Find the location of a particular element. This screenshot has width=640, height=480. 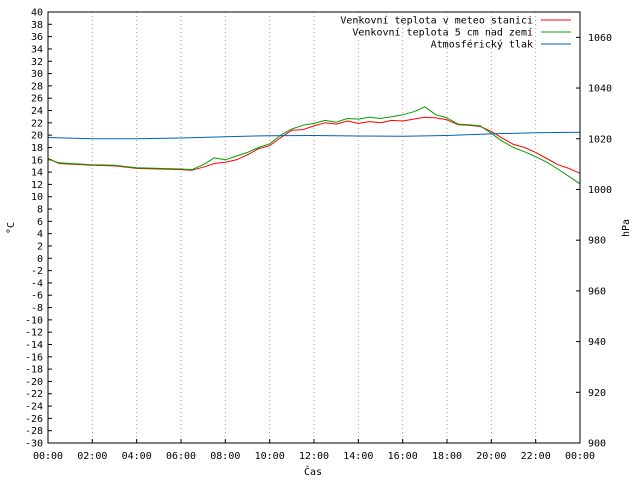

y-right-tick-label: 1000 is located at coordinates (600, 190).